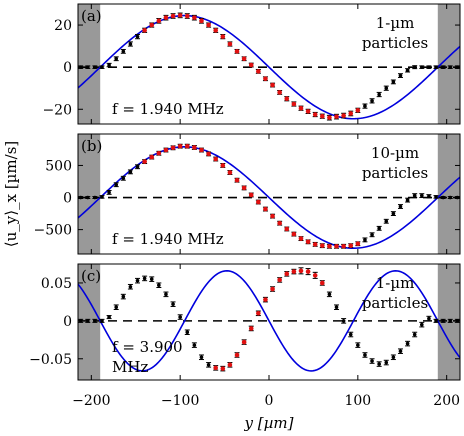 The width and height of the screenshot is (464, 436). I want to click on y-tick-label: −0.05, so click(50, 360).